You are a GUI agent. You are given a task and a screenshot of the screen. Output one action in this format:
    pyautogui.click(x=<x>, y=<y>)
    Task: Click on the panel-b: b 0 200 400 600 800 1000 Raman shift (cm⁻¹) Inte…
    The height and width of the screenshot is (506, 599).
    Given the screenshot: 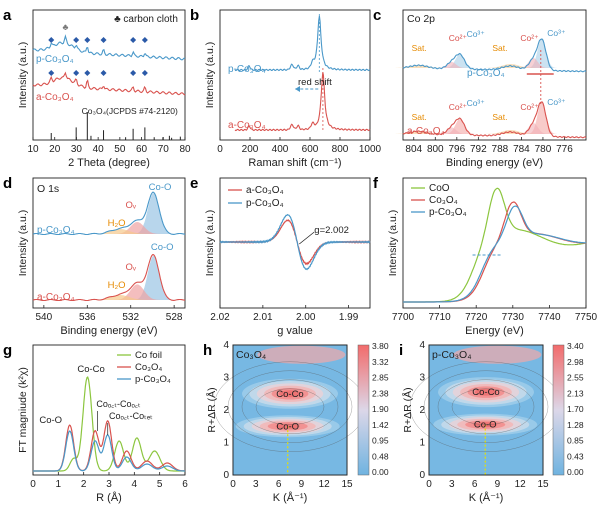 What is the action you would take?
    pyautogui.click(x=286, y=88)
    